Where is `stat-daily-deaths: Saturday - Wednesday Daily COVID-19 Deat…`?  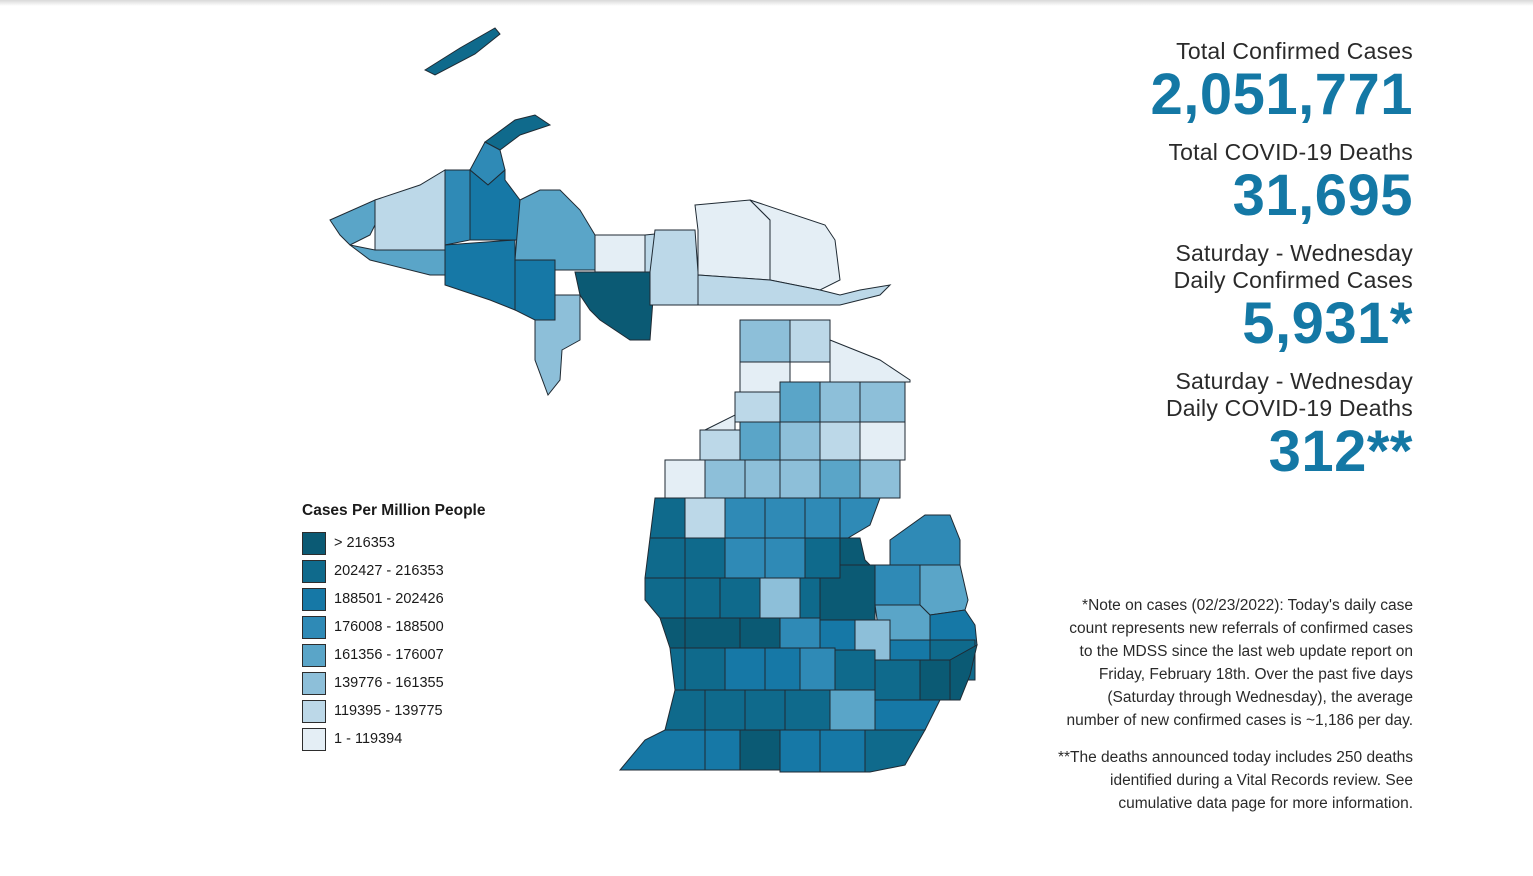 stat-daily-deaths: Saturday - Wednesday Daily COVID-19 Deat… is located at coordinates (1203, 425).